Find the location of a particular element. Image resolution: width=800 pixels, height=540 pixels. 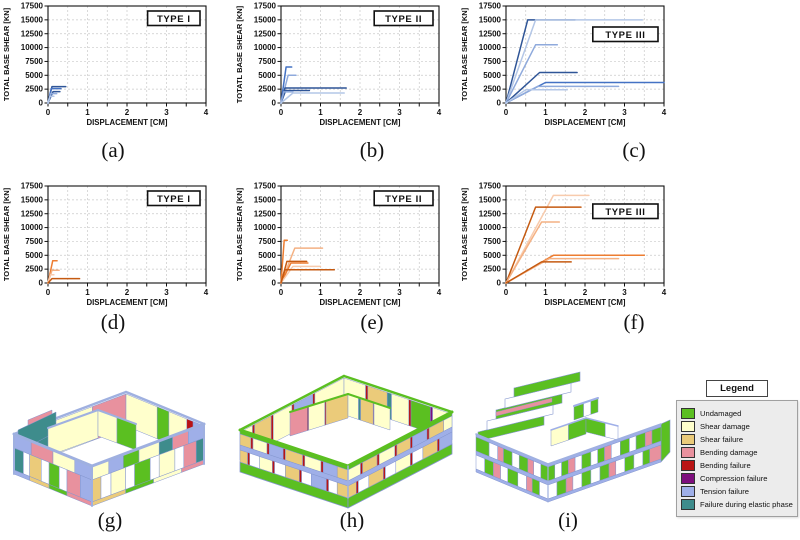

legend-item-label: Failure during elastic phase is located at coordinates (746, 504).